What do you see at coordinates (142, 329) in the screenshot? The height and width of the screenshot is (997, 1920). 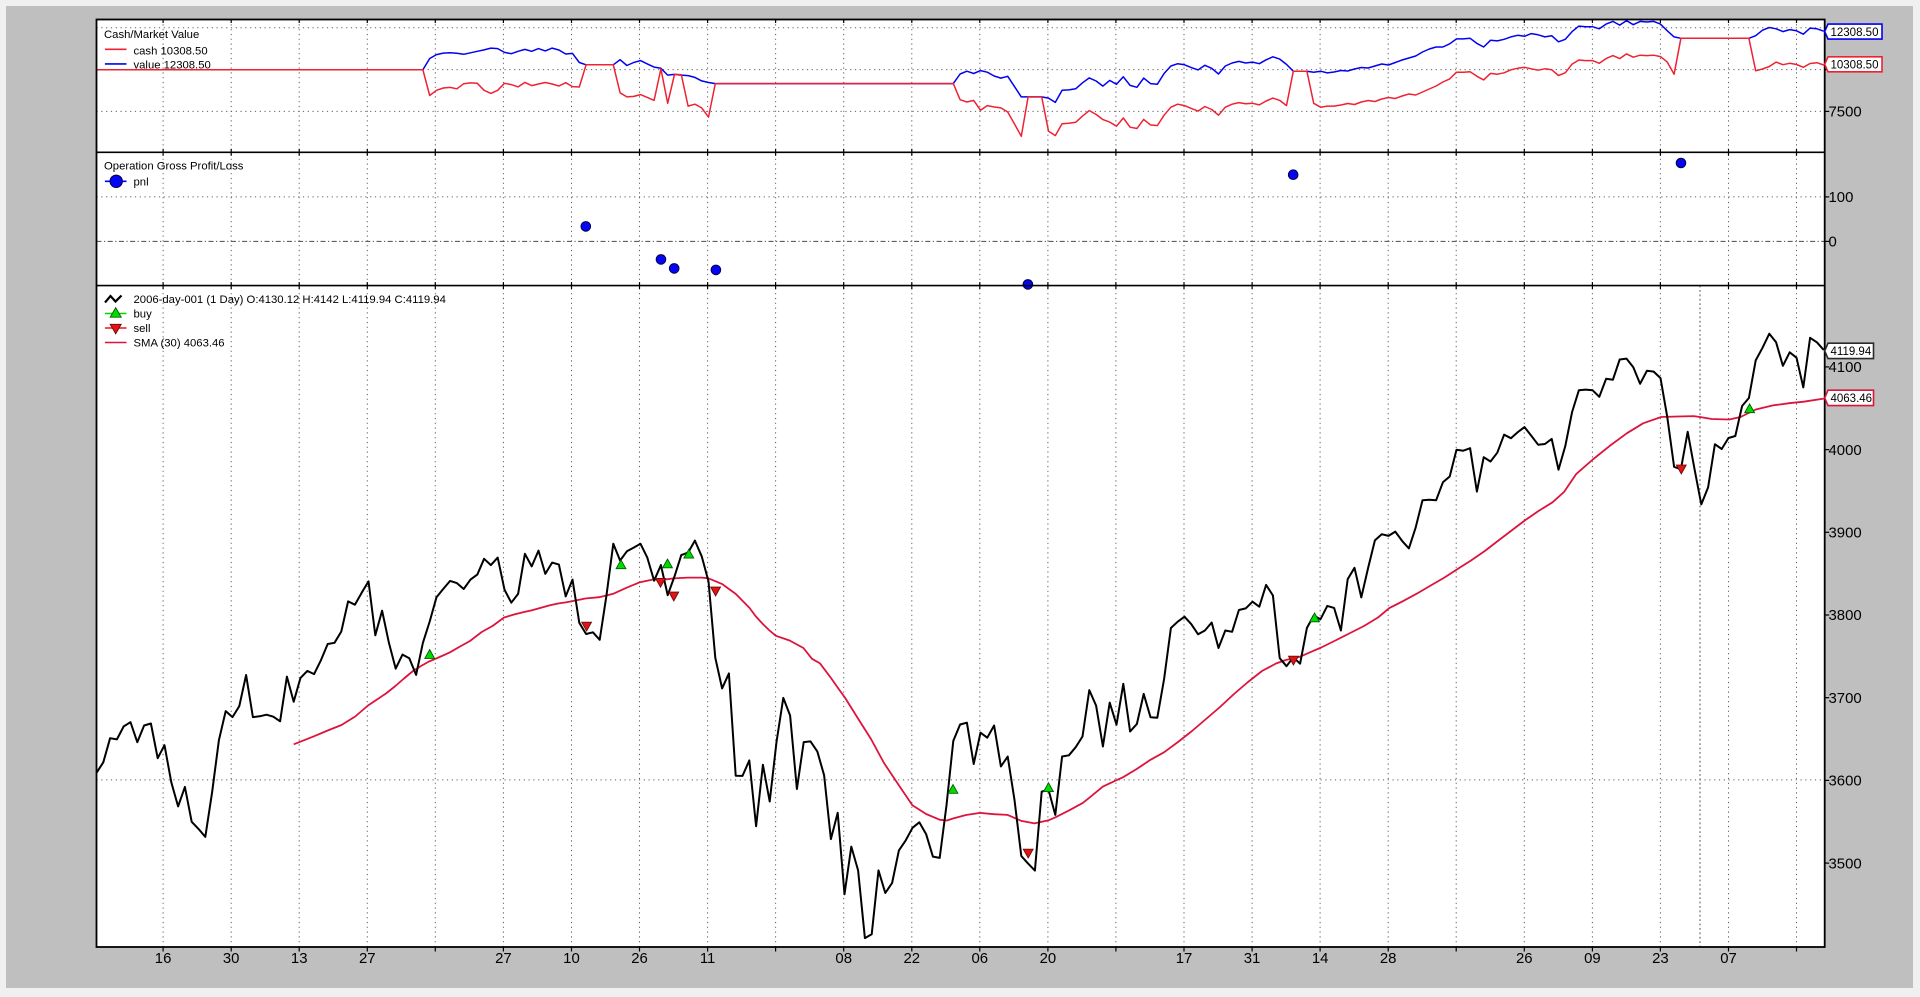 I see `svg-text: sell` at bounding box center [142, 329].